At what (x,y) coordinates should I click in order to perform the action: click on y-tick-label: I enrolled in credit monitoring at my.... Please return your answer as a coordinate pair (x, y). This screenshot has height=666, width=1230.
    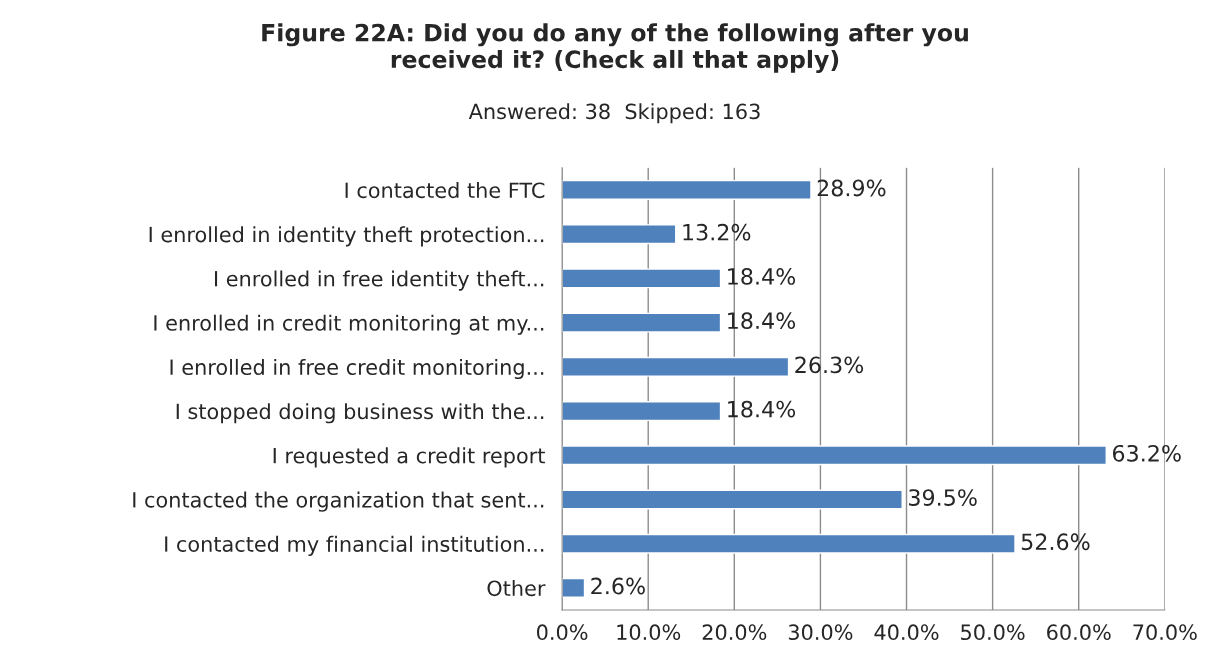
    Looking at the image, I should click on (349, 324).